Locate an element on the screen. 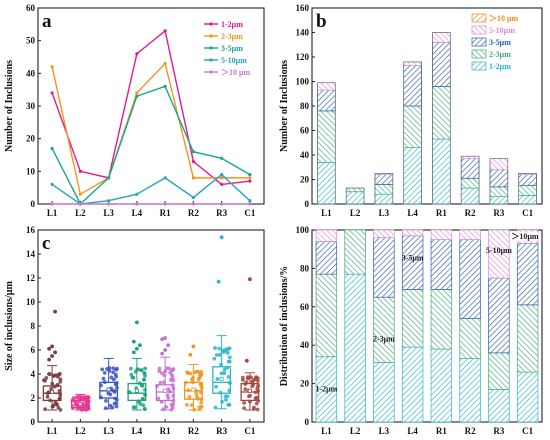  panel-letter: b is located at coordinates (321, 21).